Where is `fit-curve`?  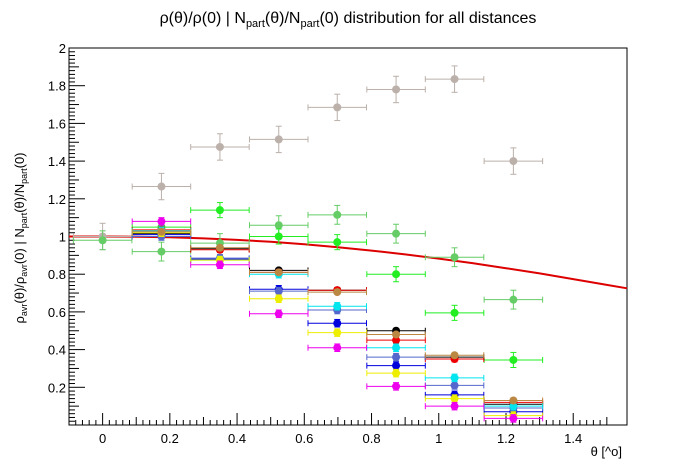 fit-curve is located at coordinates (348, 262).